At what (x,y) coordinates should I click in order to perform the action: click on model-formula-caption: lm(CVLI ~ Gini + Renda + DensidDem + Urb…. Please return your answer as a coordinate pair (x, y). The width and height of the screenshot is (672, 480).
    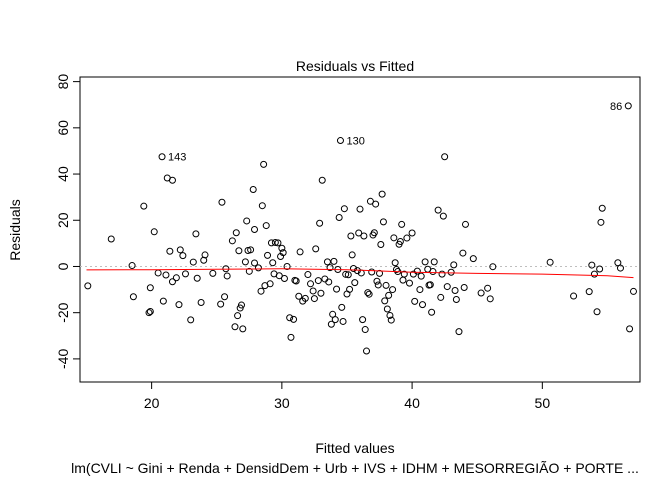
    Looking at the image, I should click on (355, 468).